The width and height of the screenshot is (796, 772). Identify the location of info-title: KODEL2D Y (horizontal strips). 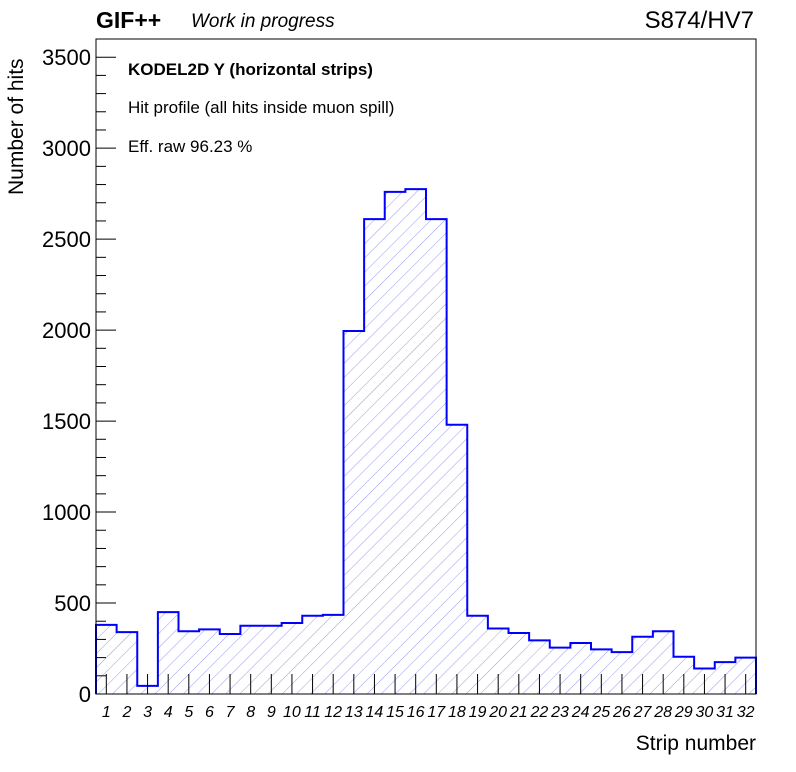
(250, 69).